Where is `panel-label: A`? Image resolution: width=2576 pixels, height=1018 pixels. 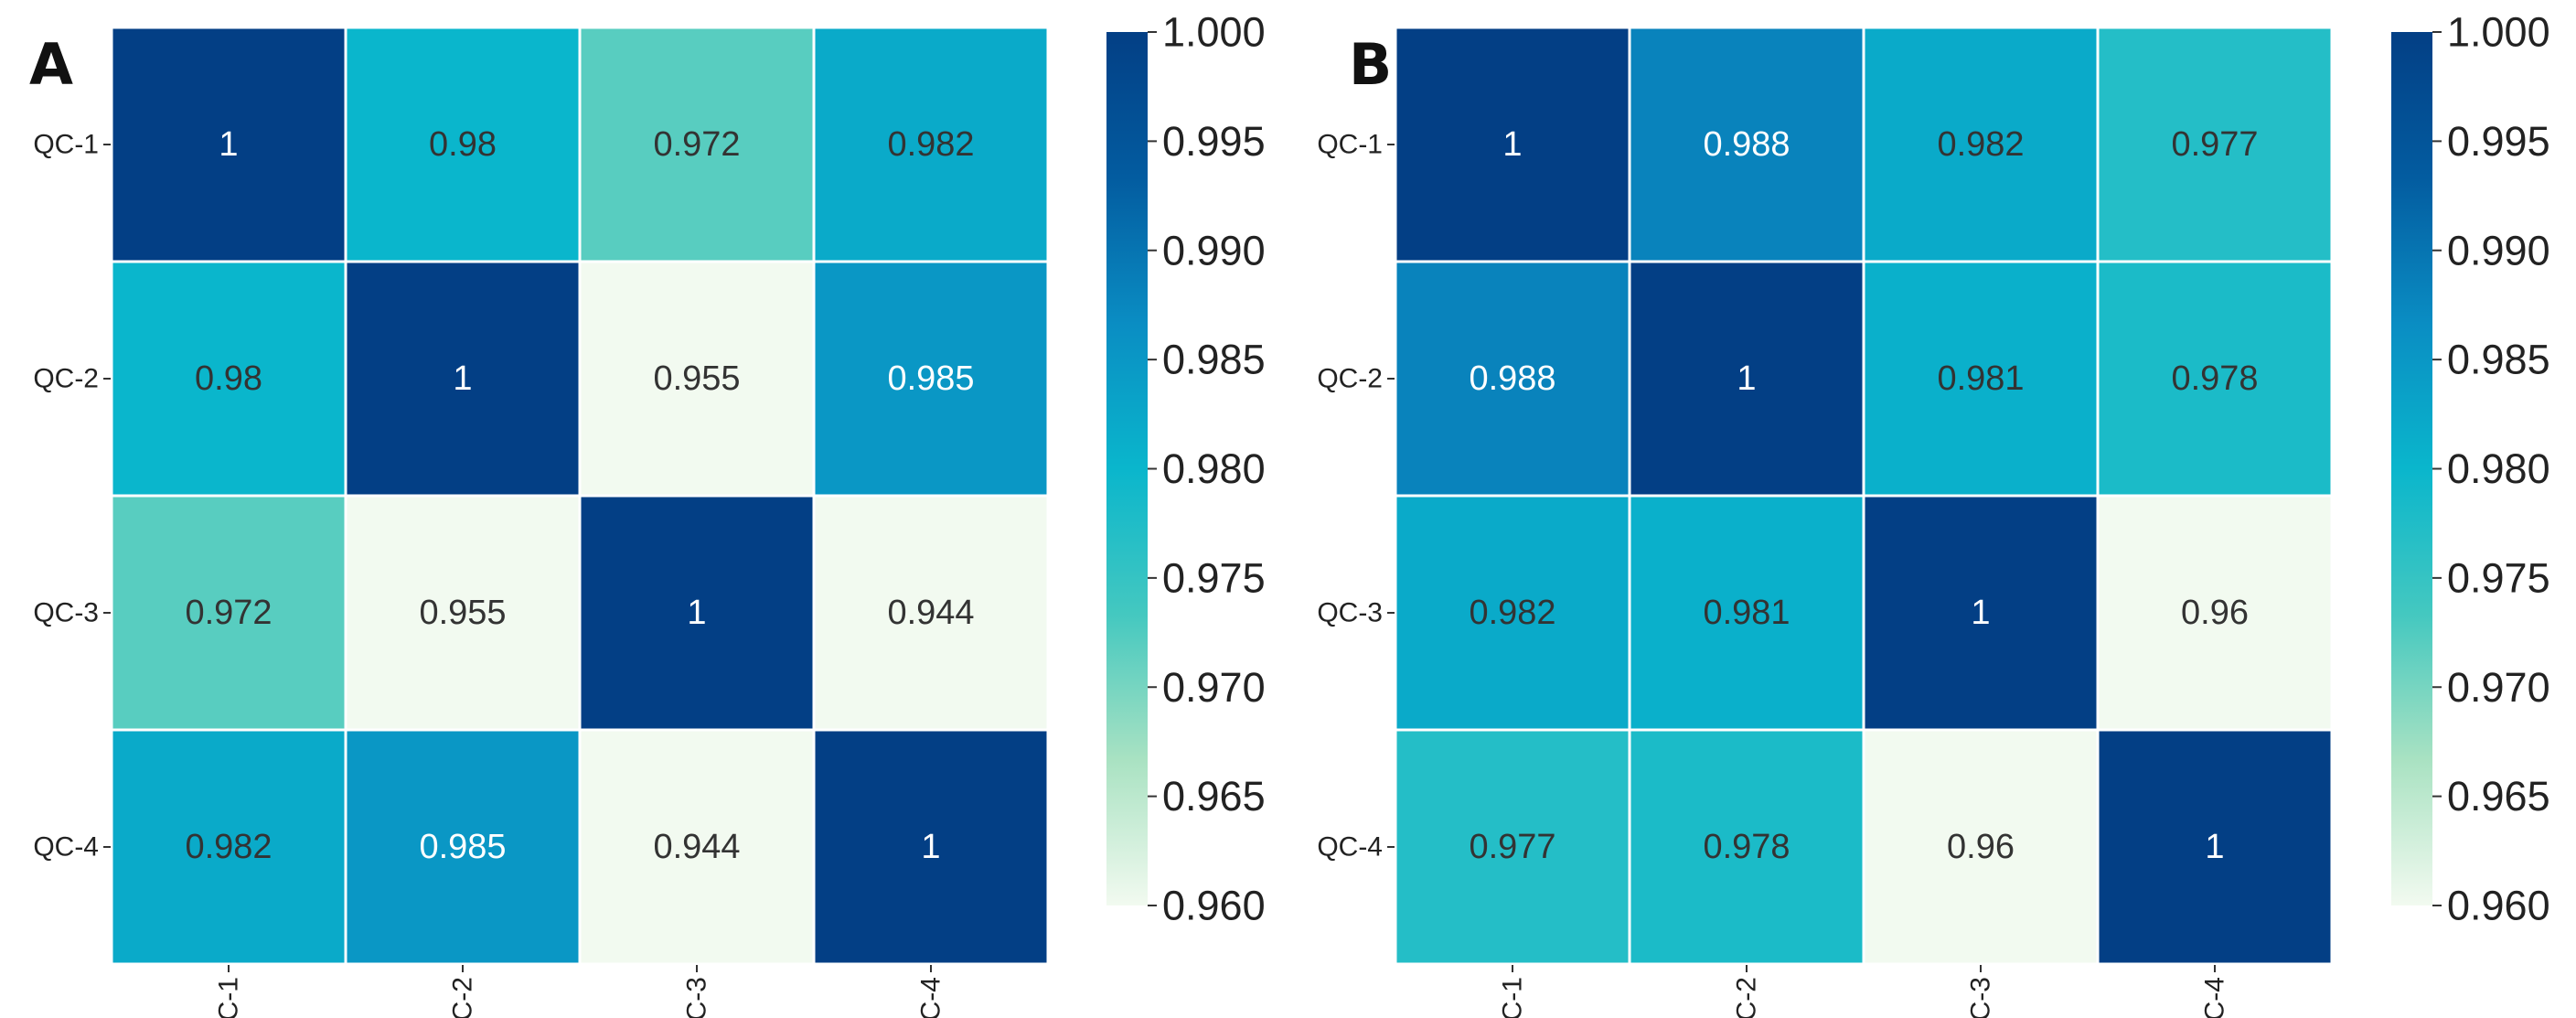
panel-label: A is located at coordinates (51, 64).